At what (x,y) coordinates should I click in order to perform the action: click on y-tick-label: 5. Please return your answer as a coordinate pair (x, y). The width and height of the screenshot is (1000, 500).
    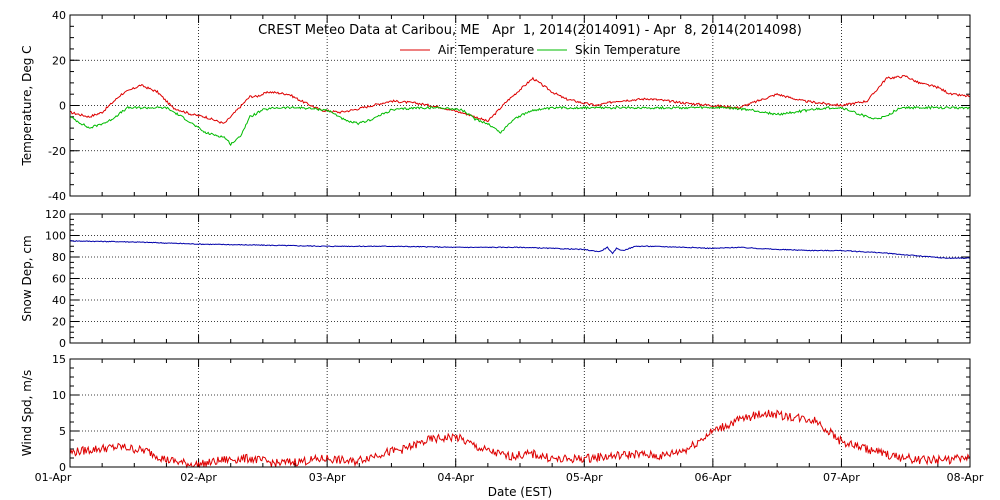
    Looking at the image, I should click on (62, 431).